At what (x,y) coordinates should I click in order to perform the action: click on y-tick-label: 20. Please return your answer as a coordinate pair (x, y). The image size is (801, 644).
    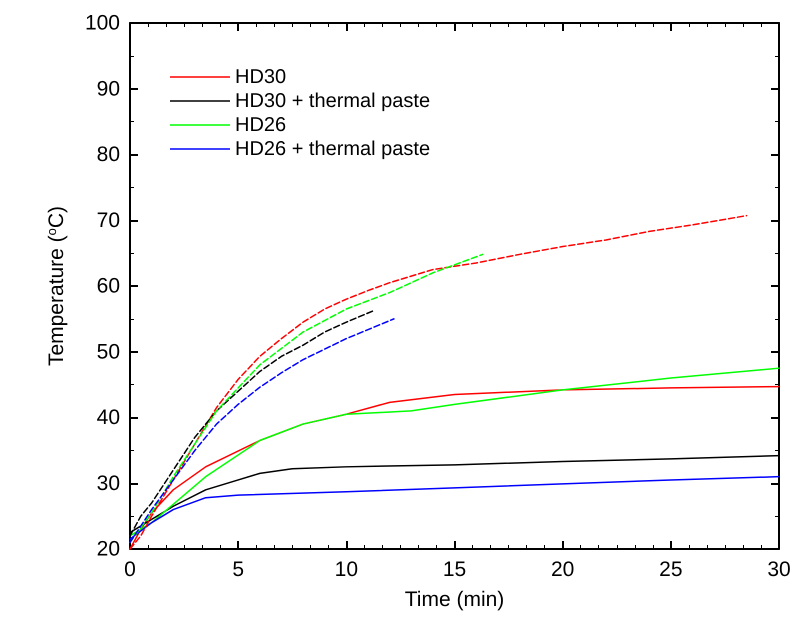
    Looking at the image, I should click on (108, 549).